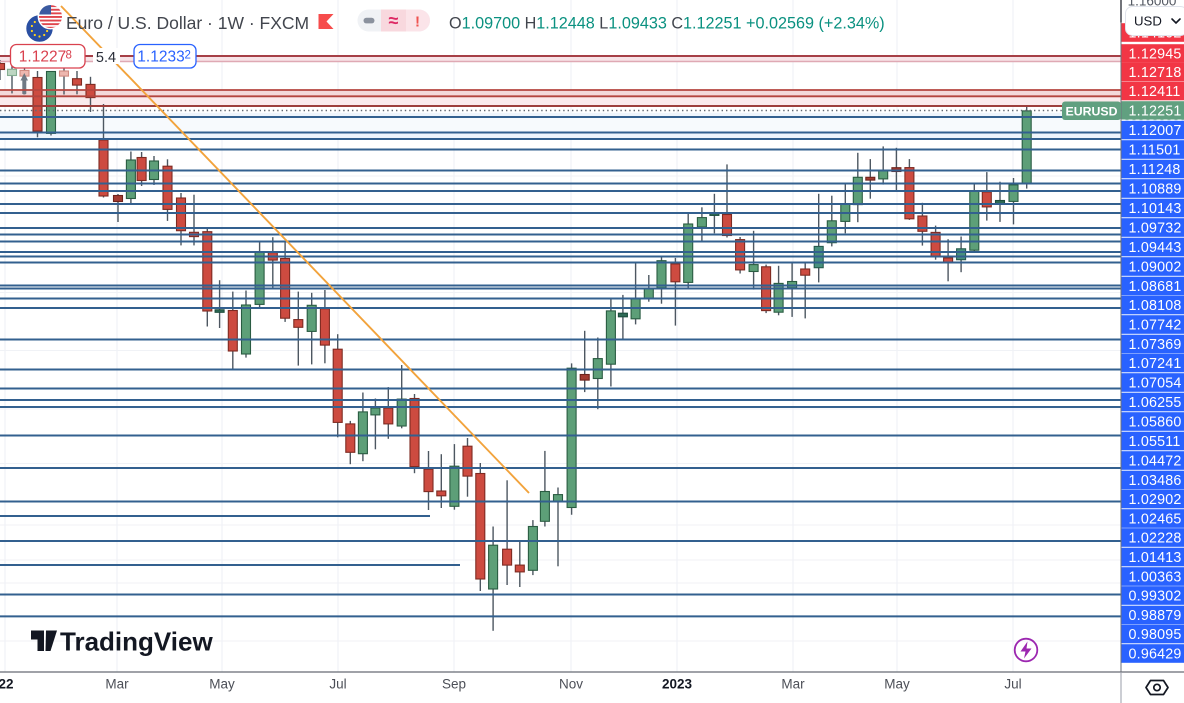 This screenshot has width=1184, height=703. Describe the element at coordinates (1155, 248) in the screenshot. I see `svg-text: 1.09443` at that location.